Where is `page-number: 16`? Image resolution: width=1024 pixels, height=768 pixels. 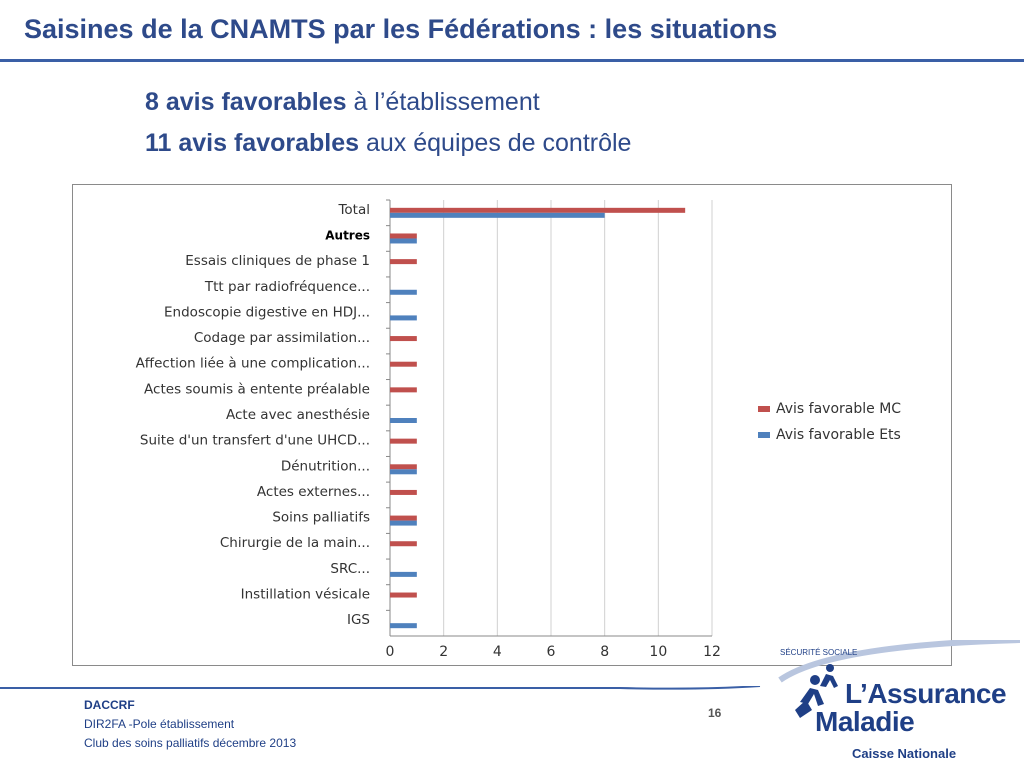 page-number: 16 is located at coordinates (715, 713).